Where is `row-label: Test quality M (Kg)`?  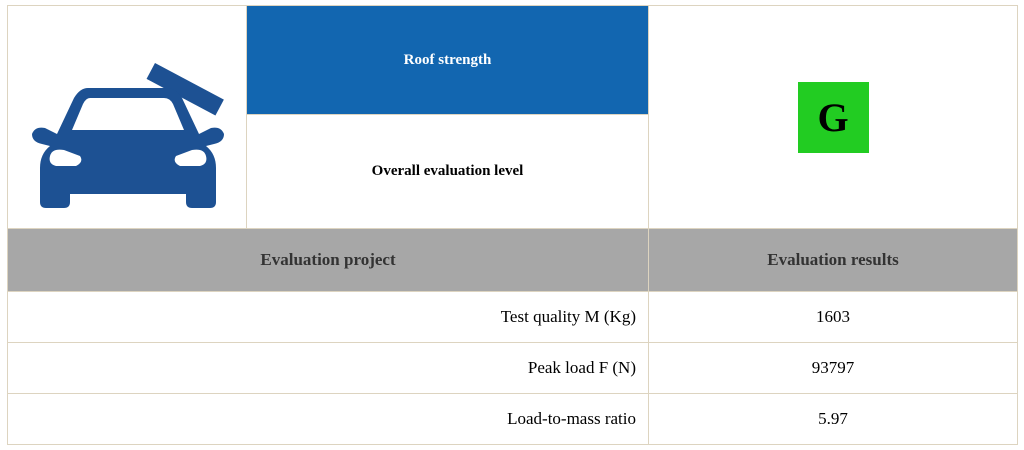 row-label: Test quality M (Kg) is located at coordinates (328, 317).